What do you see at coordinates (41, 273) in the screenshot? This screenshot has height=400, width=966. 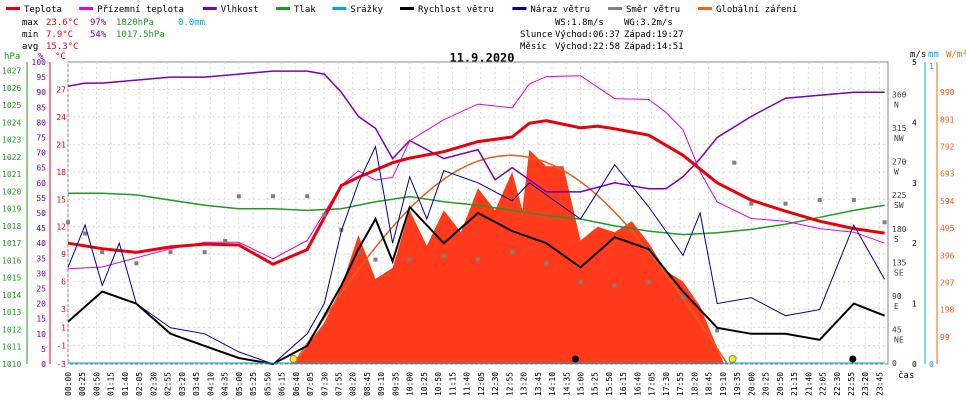 I see `tick-percent-14: 30` at bounding box center [41, 273].